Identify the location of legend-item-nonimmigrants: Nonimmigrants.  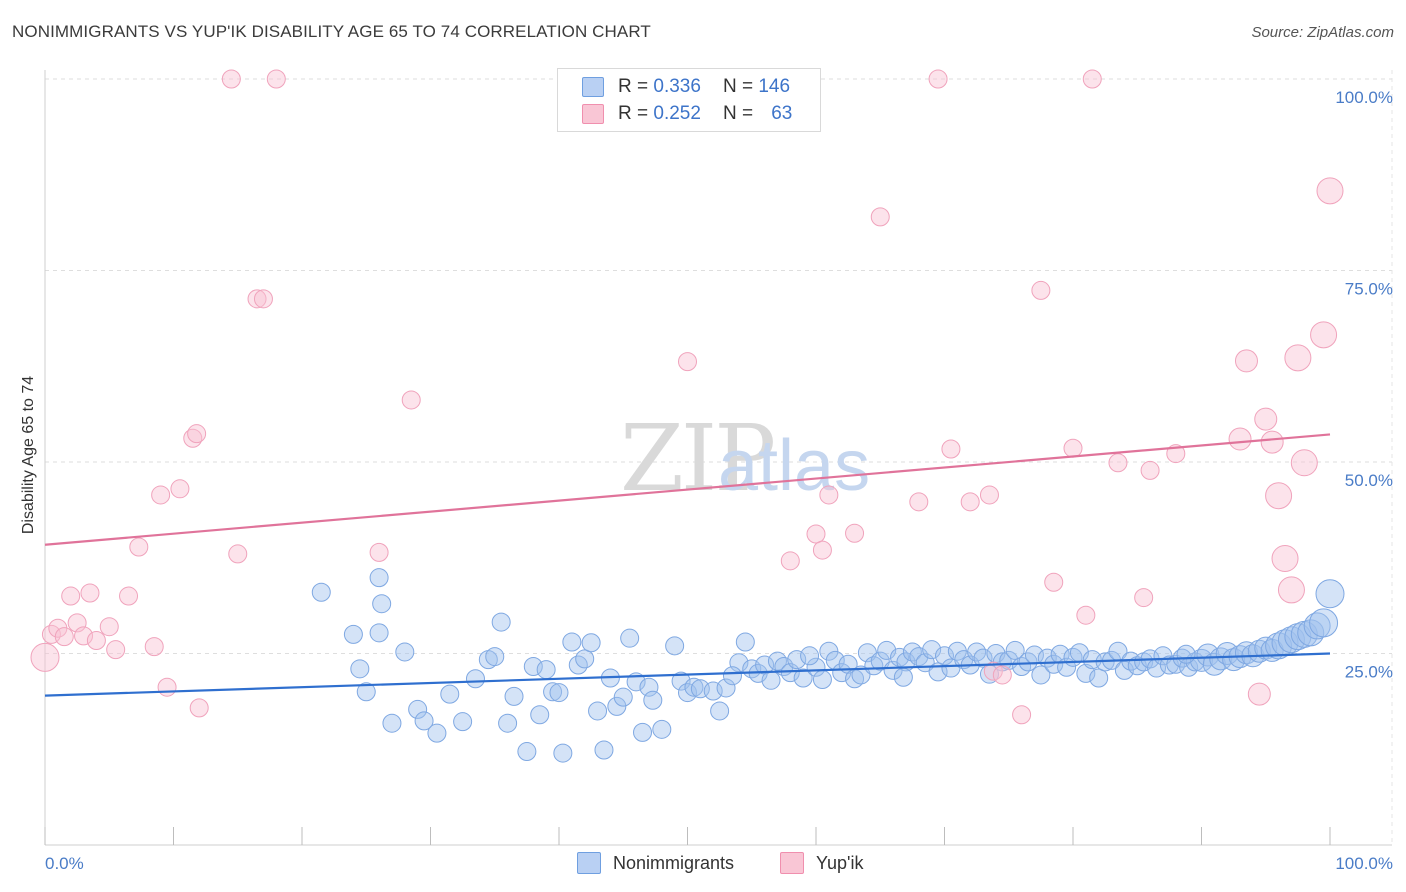
(655, 863).